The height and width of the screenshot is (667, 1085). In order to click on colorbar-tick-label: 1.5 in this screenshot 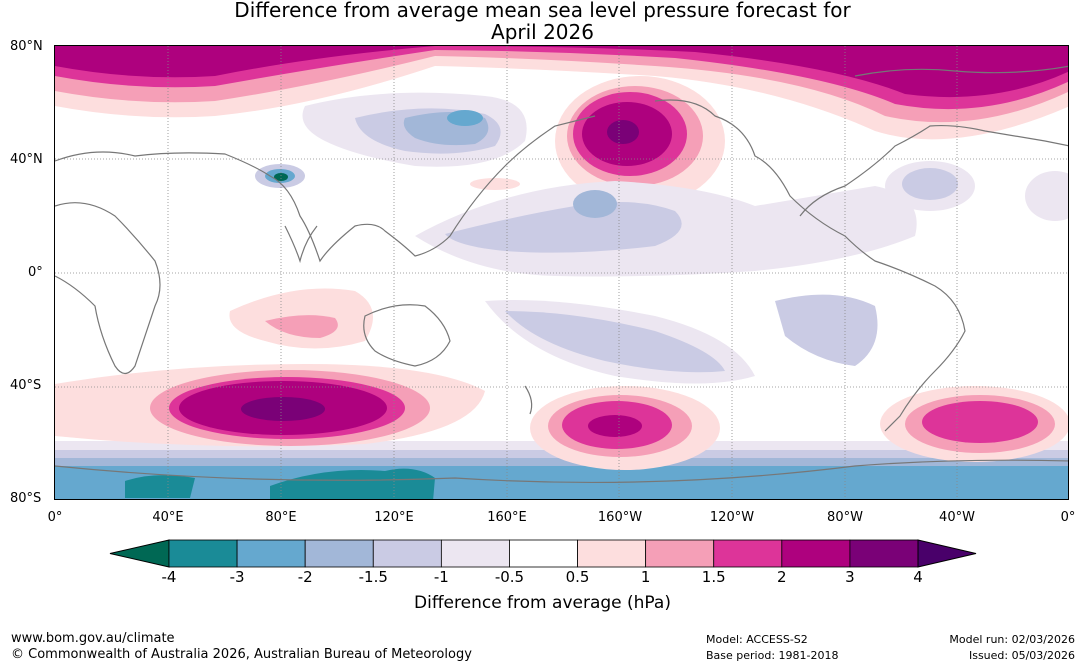, I will do `click(713, 577)`.